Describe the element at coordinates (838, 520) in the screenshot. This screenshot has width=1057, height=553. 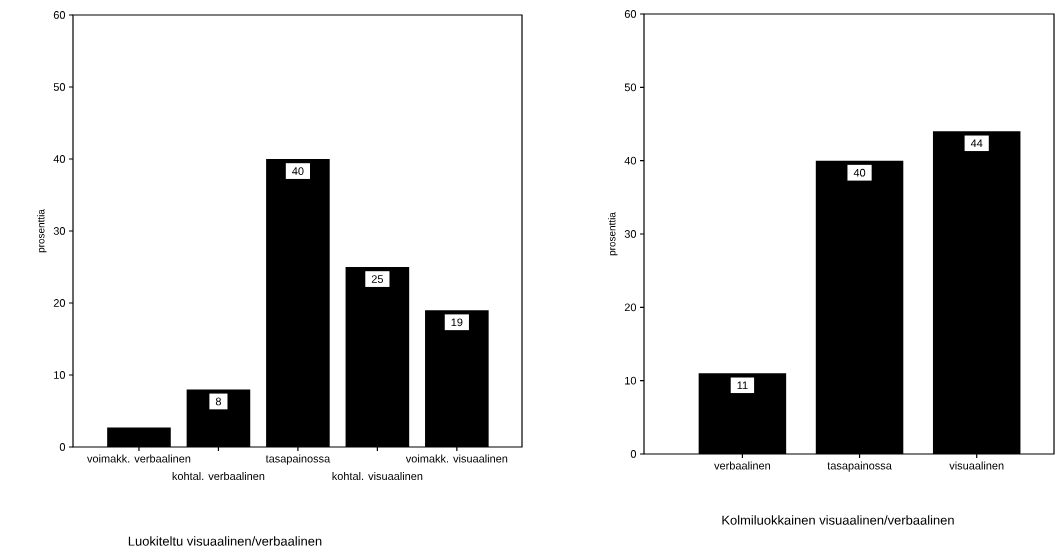
I see `x-axis-title: Kolmiluokkainen visuaalinen/verbaalinen` at that location.